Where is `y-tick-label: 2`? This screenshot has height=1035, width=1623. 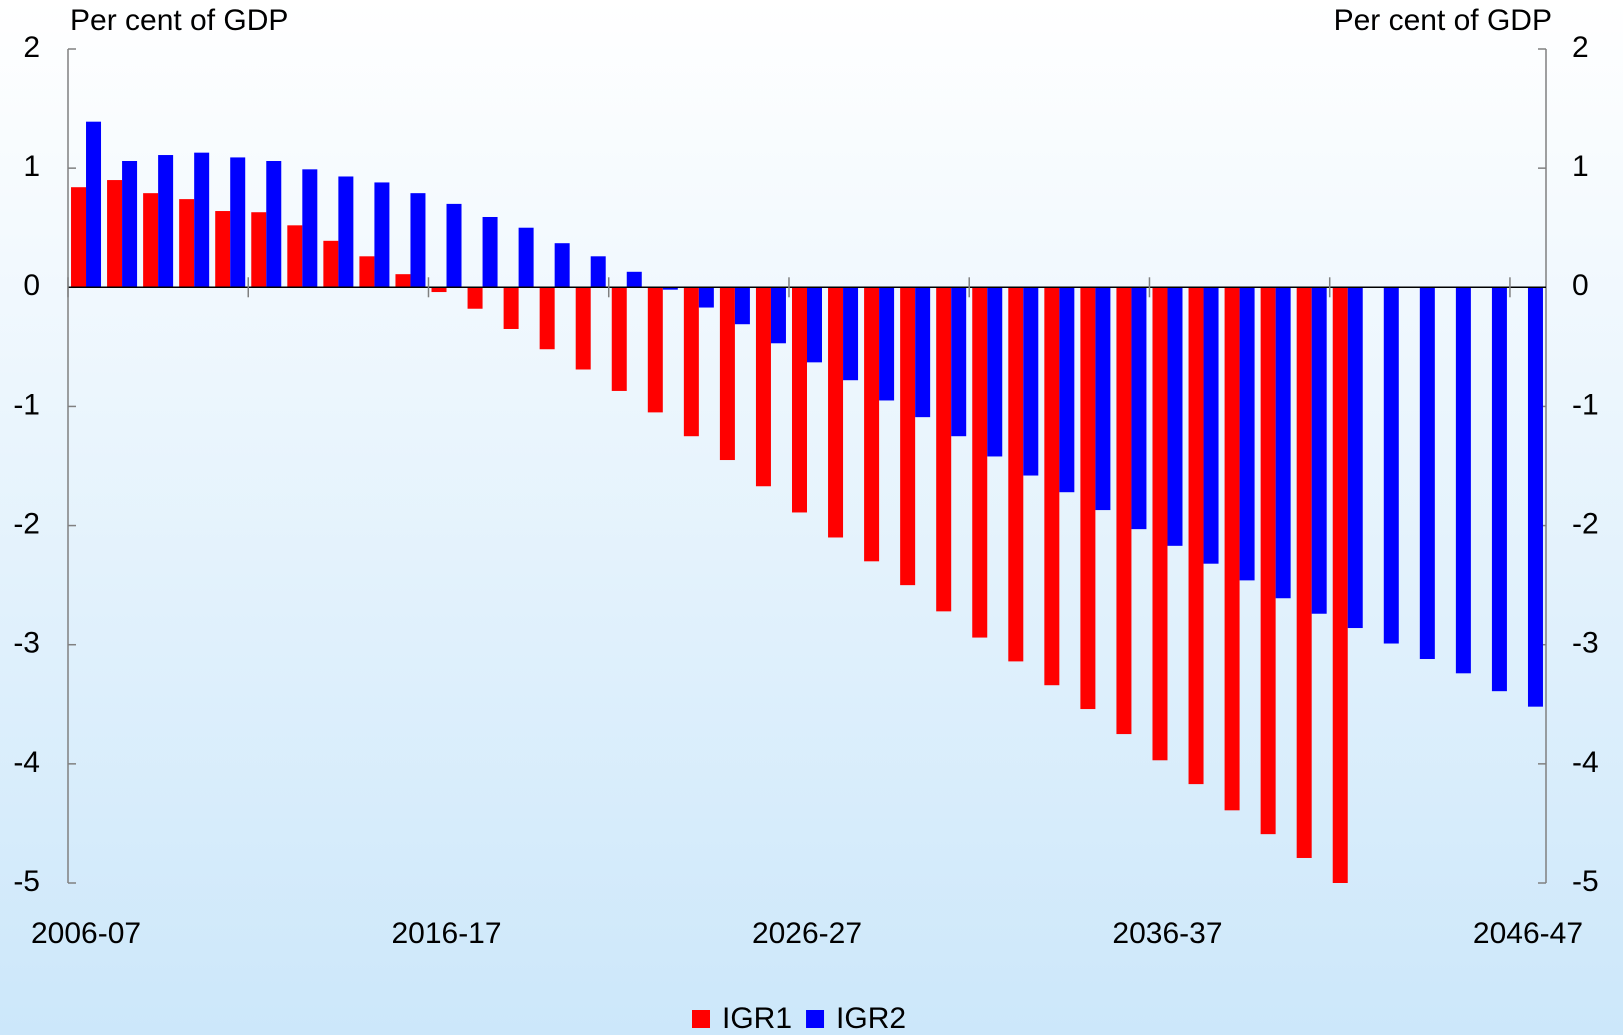 y-tick-label: 2 is located at coordinates (31, 47).